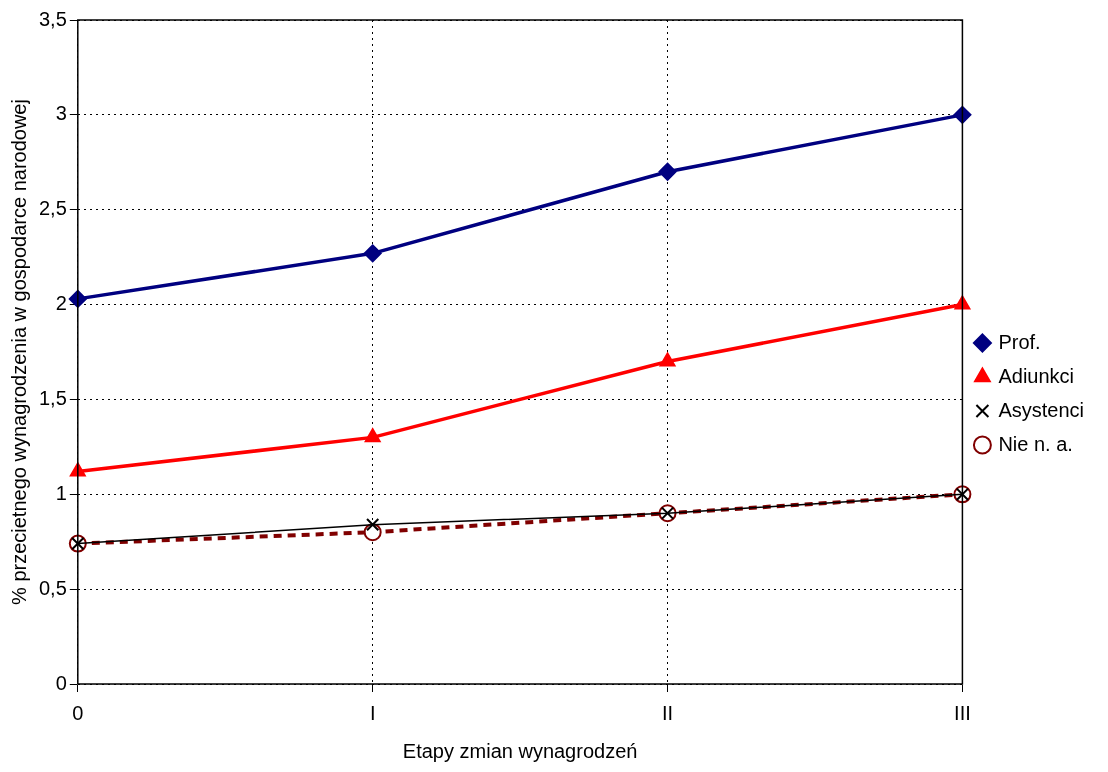 Image resolution: width=1108 pixels, height=772 pixels. Describe the element at coordinates (52, 587) in the screenshot. I see `y-tick-label: 0,5` at that location.